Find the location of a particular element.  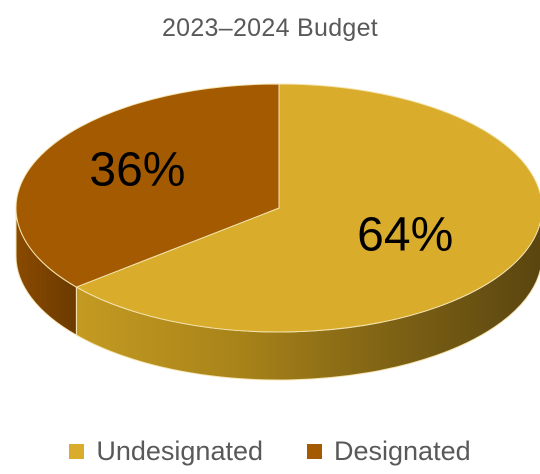

legend-item-undesignated: Undesignated is located at coordinates (166, 451).